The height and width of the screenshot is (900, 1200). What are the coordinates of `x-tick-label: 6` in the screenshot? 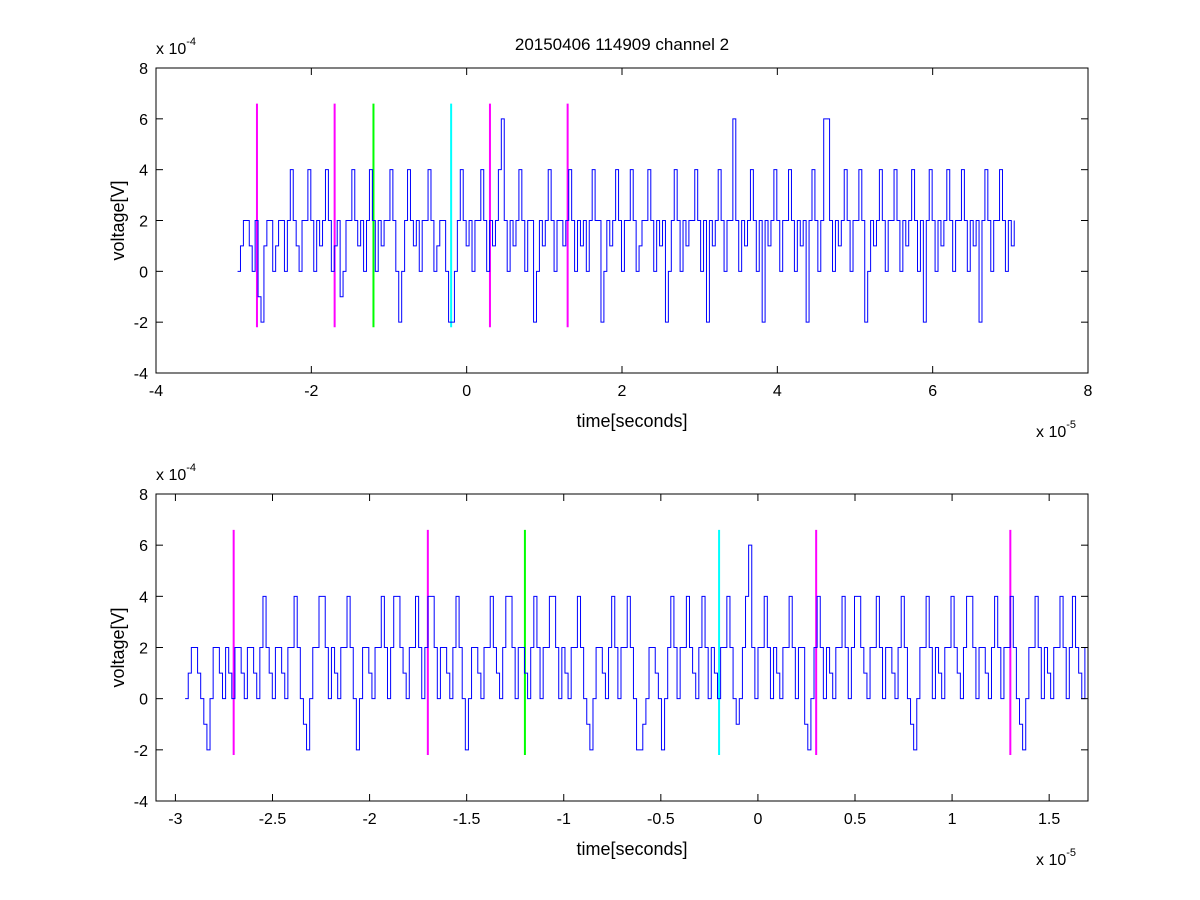 It's located at (932, 391).